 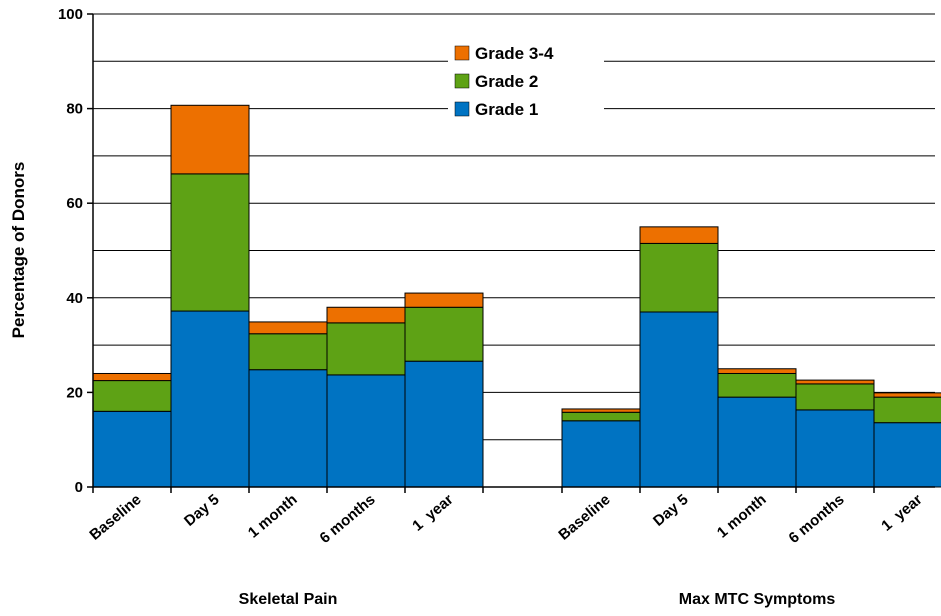 What do you see at coordinates (18, 250) in the screenshot?
I see `y-axis-label: Percentage of Donors` at bounding box center [18, 250].